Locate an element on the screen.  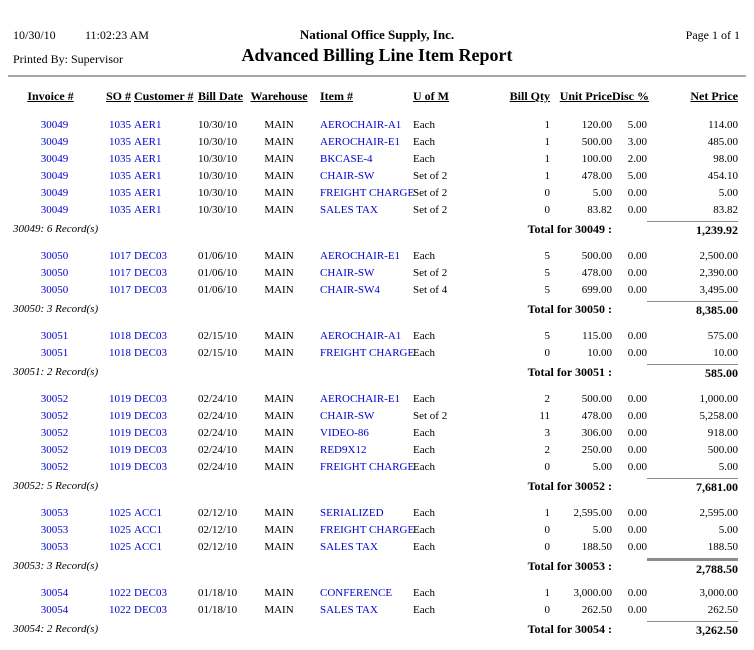
cell-uofm: Each is located at coordinates (424, 593).